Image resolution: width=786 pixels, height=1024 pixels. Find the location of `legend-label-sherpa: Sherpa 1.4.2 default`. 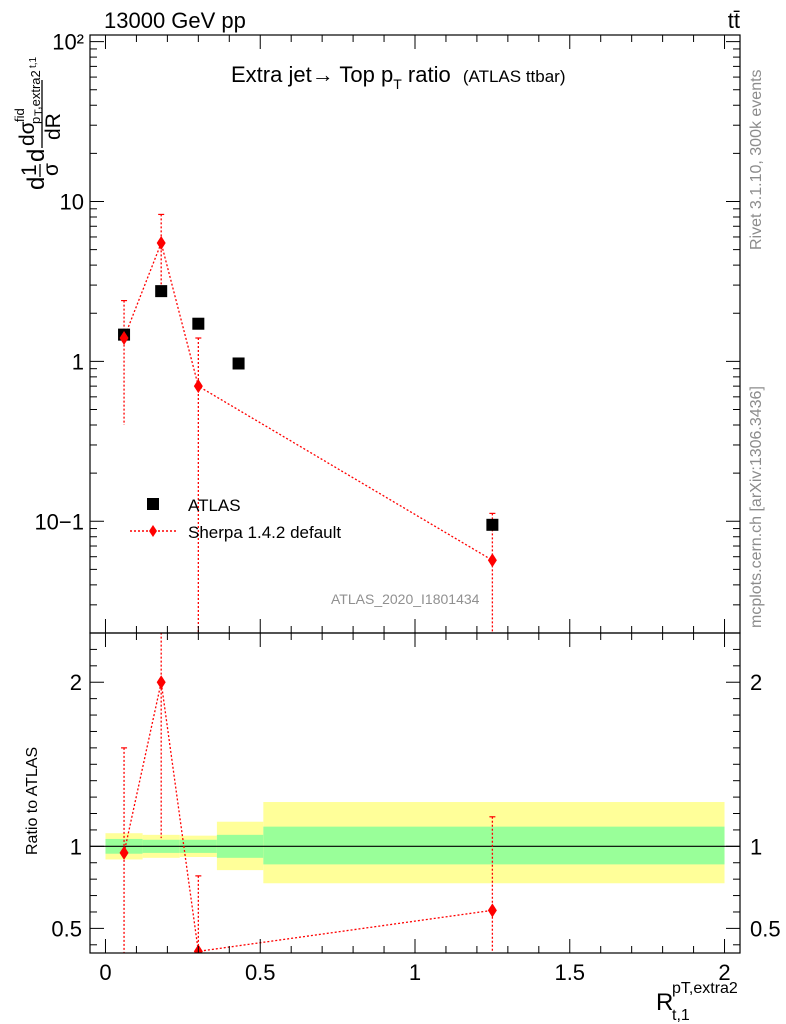

legend-label-sherpa: Sherpa 1.4.2 default is located at coordinates (264, 532).